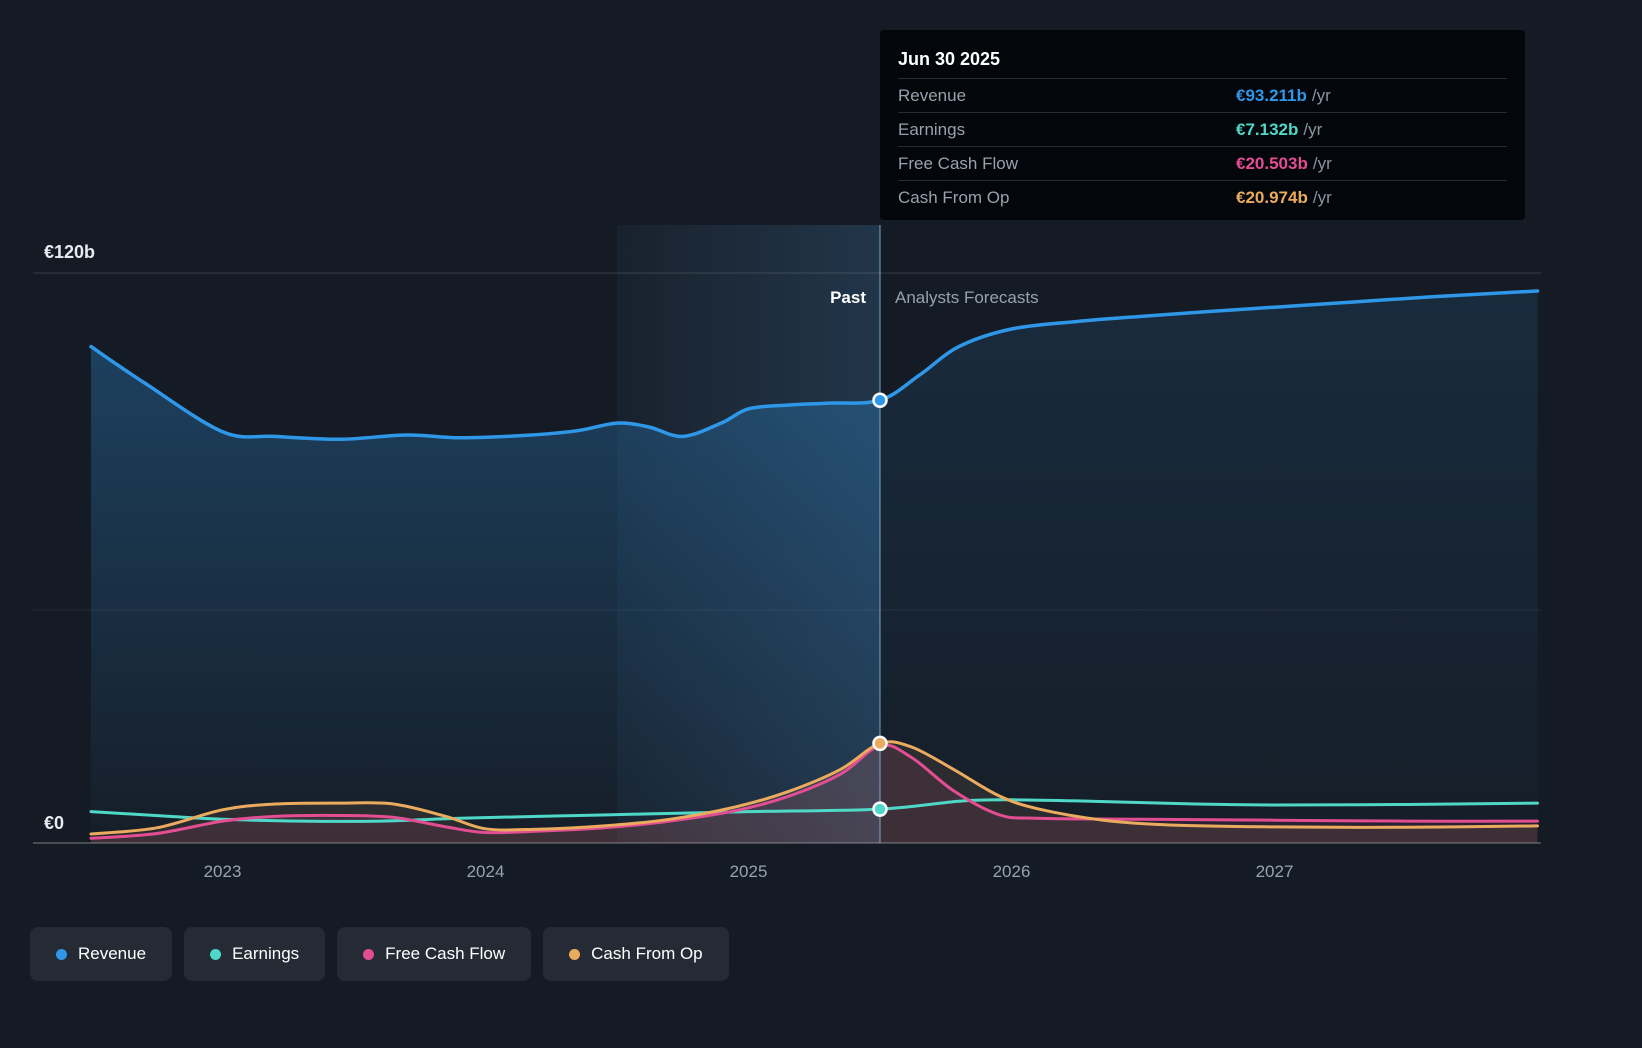 The width and height of the screenshot is (1642, 1048). I want to click on legend-item-free-cash-flow: Free Cash Flow, so click(434, 954).